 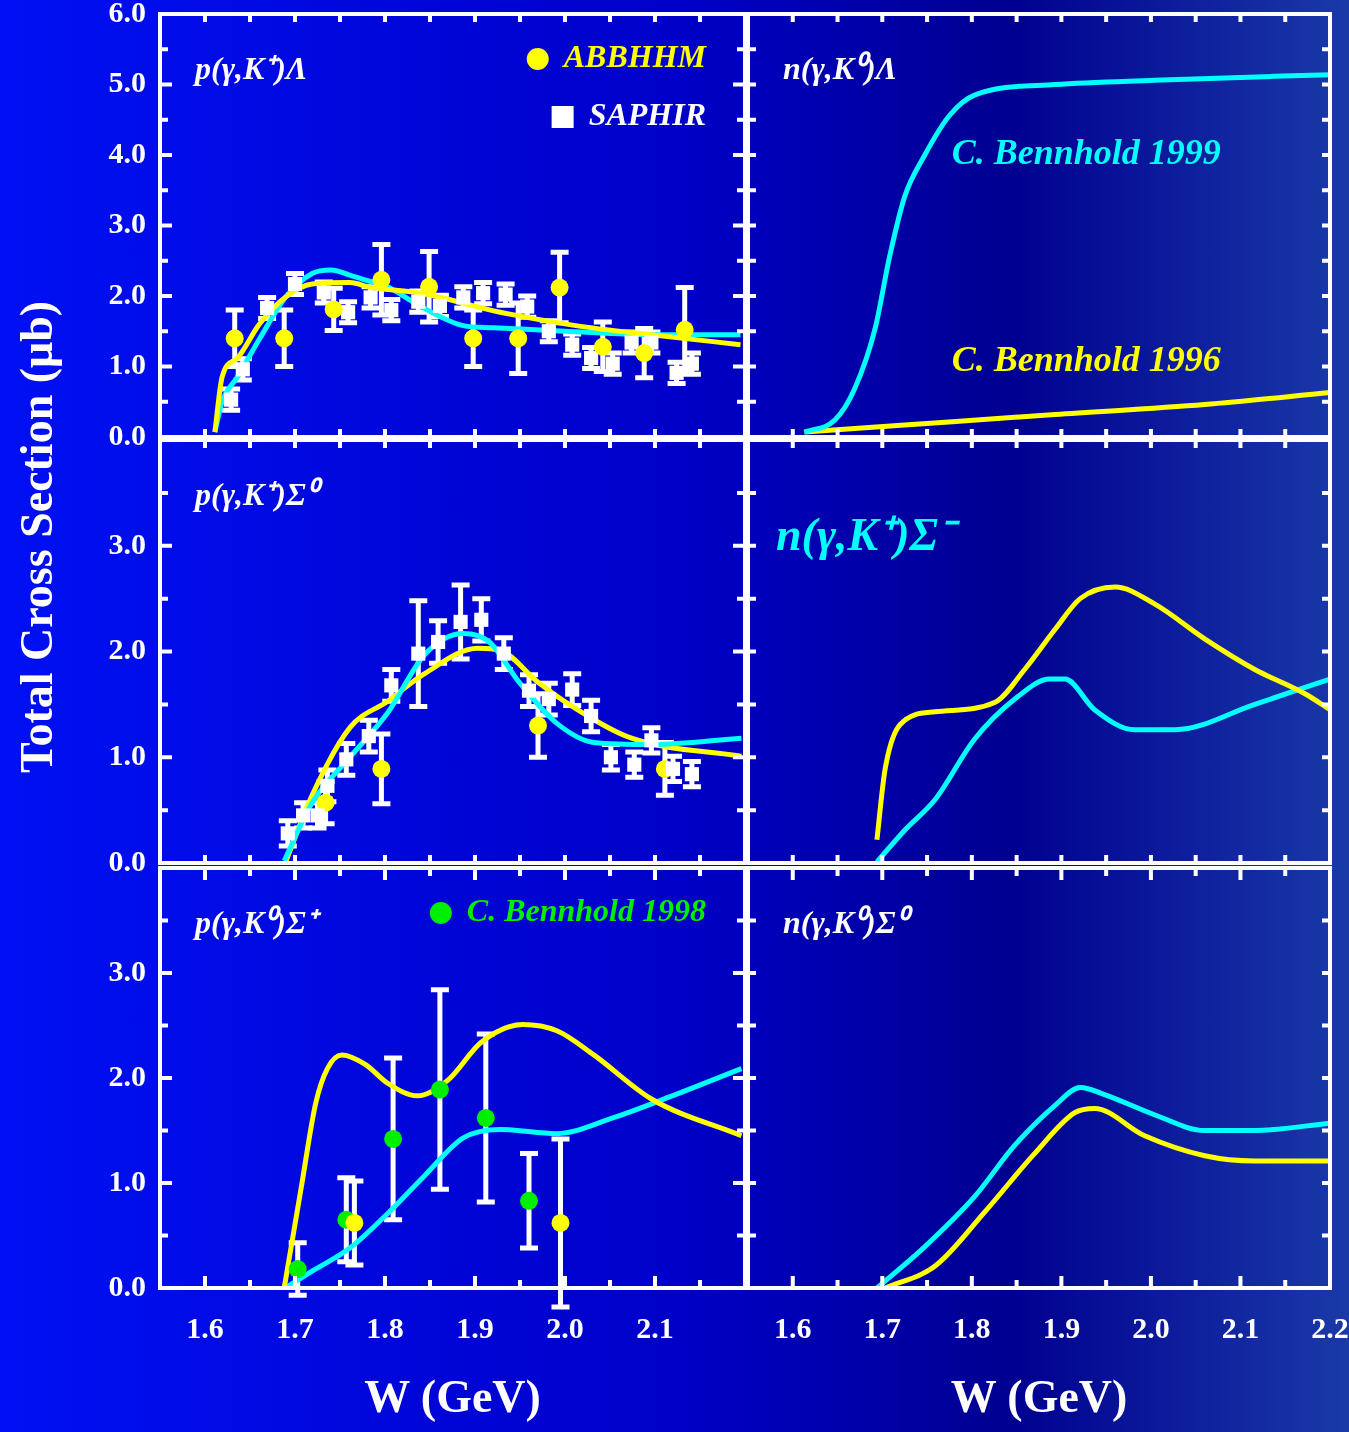 What do you see at coordinates (848, 922) in the screenshot?
I see `text: n(γ,K⁰)Σ⁰` at bounding box center [848, 922].